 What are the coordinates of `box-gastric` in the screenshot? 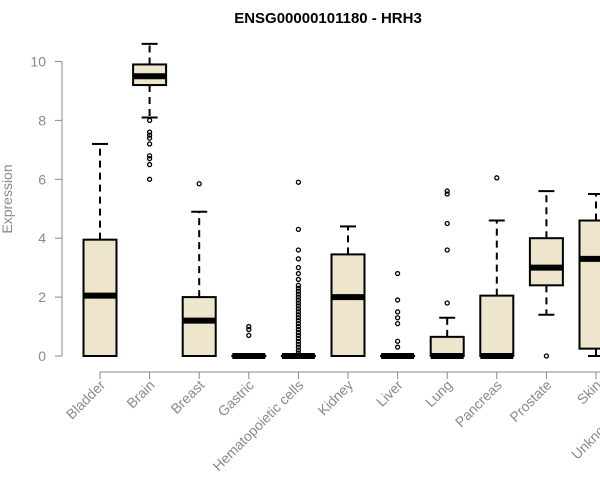 It's located at (249, 341).